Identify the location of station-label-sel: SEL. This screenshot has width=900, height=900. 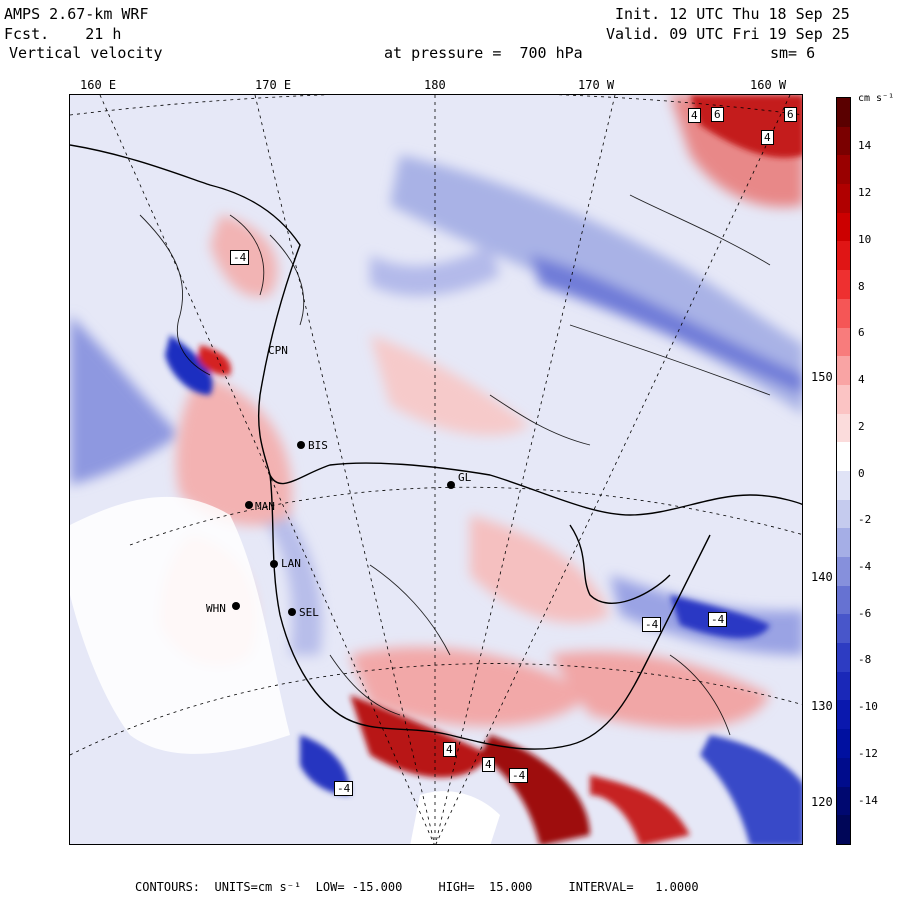
(309, 612).